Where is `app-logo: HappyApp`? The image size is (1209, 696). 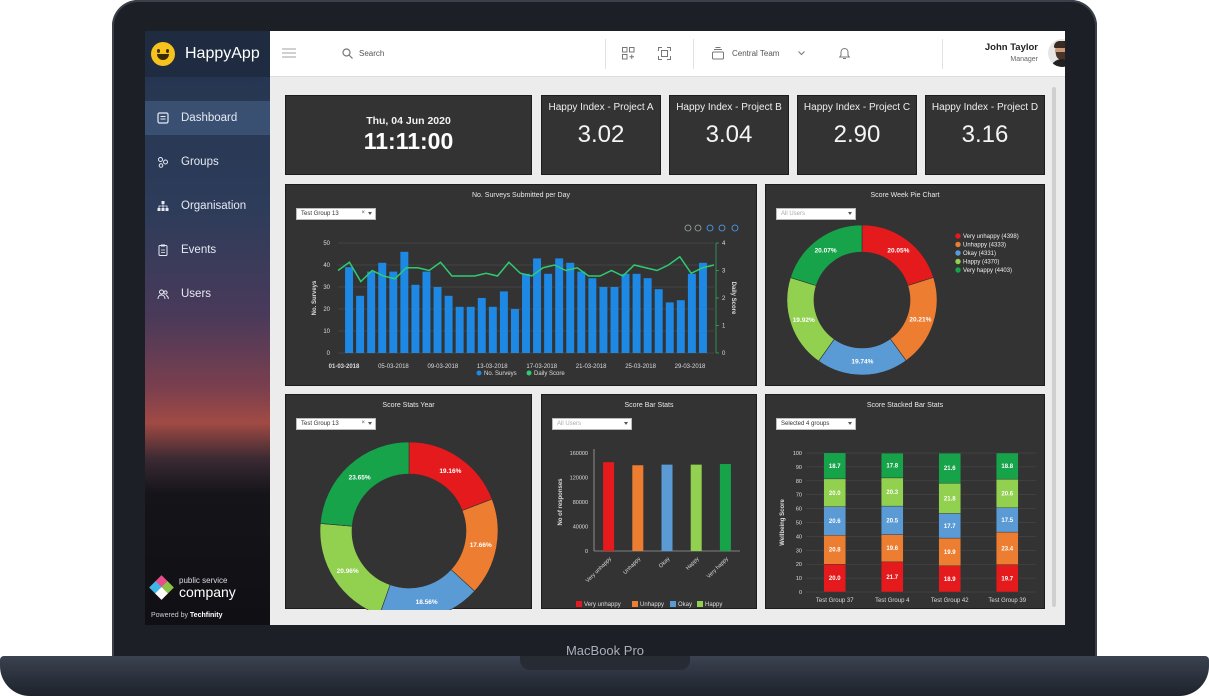
app-logo: HappyApp is located at coordinates (207, 54).